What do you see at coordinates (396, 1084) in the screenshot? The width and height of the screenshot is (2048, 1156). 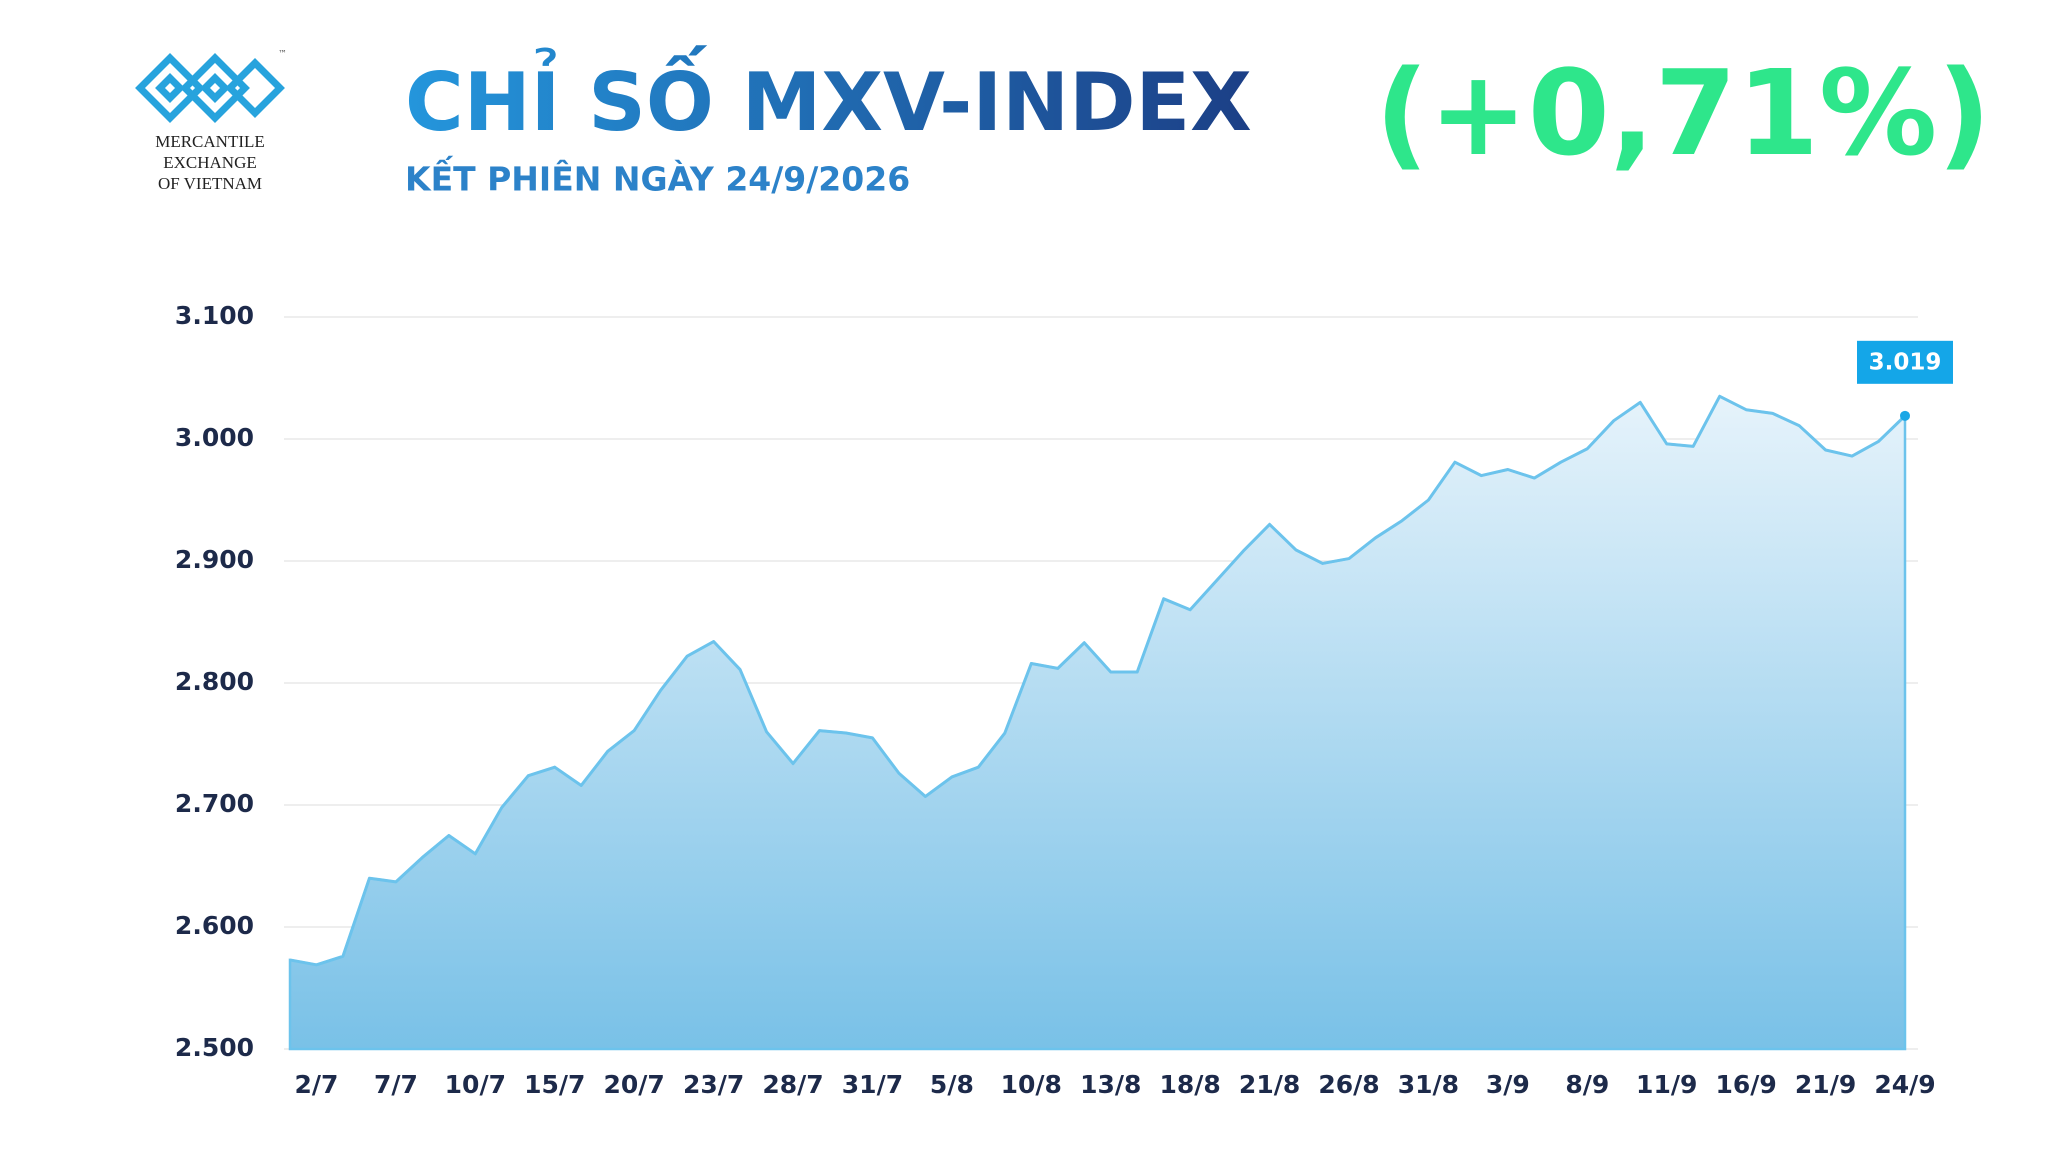 I see `x-tick-label: 7/7` at bounding box center [396, 1084].